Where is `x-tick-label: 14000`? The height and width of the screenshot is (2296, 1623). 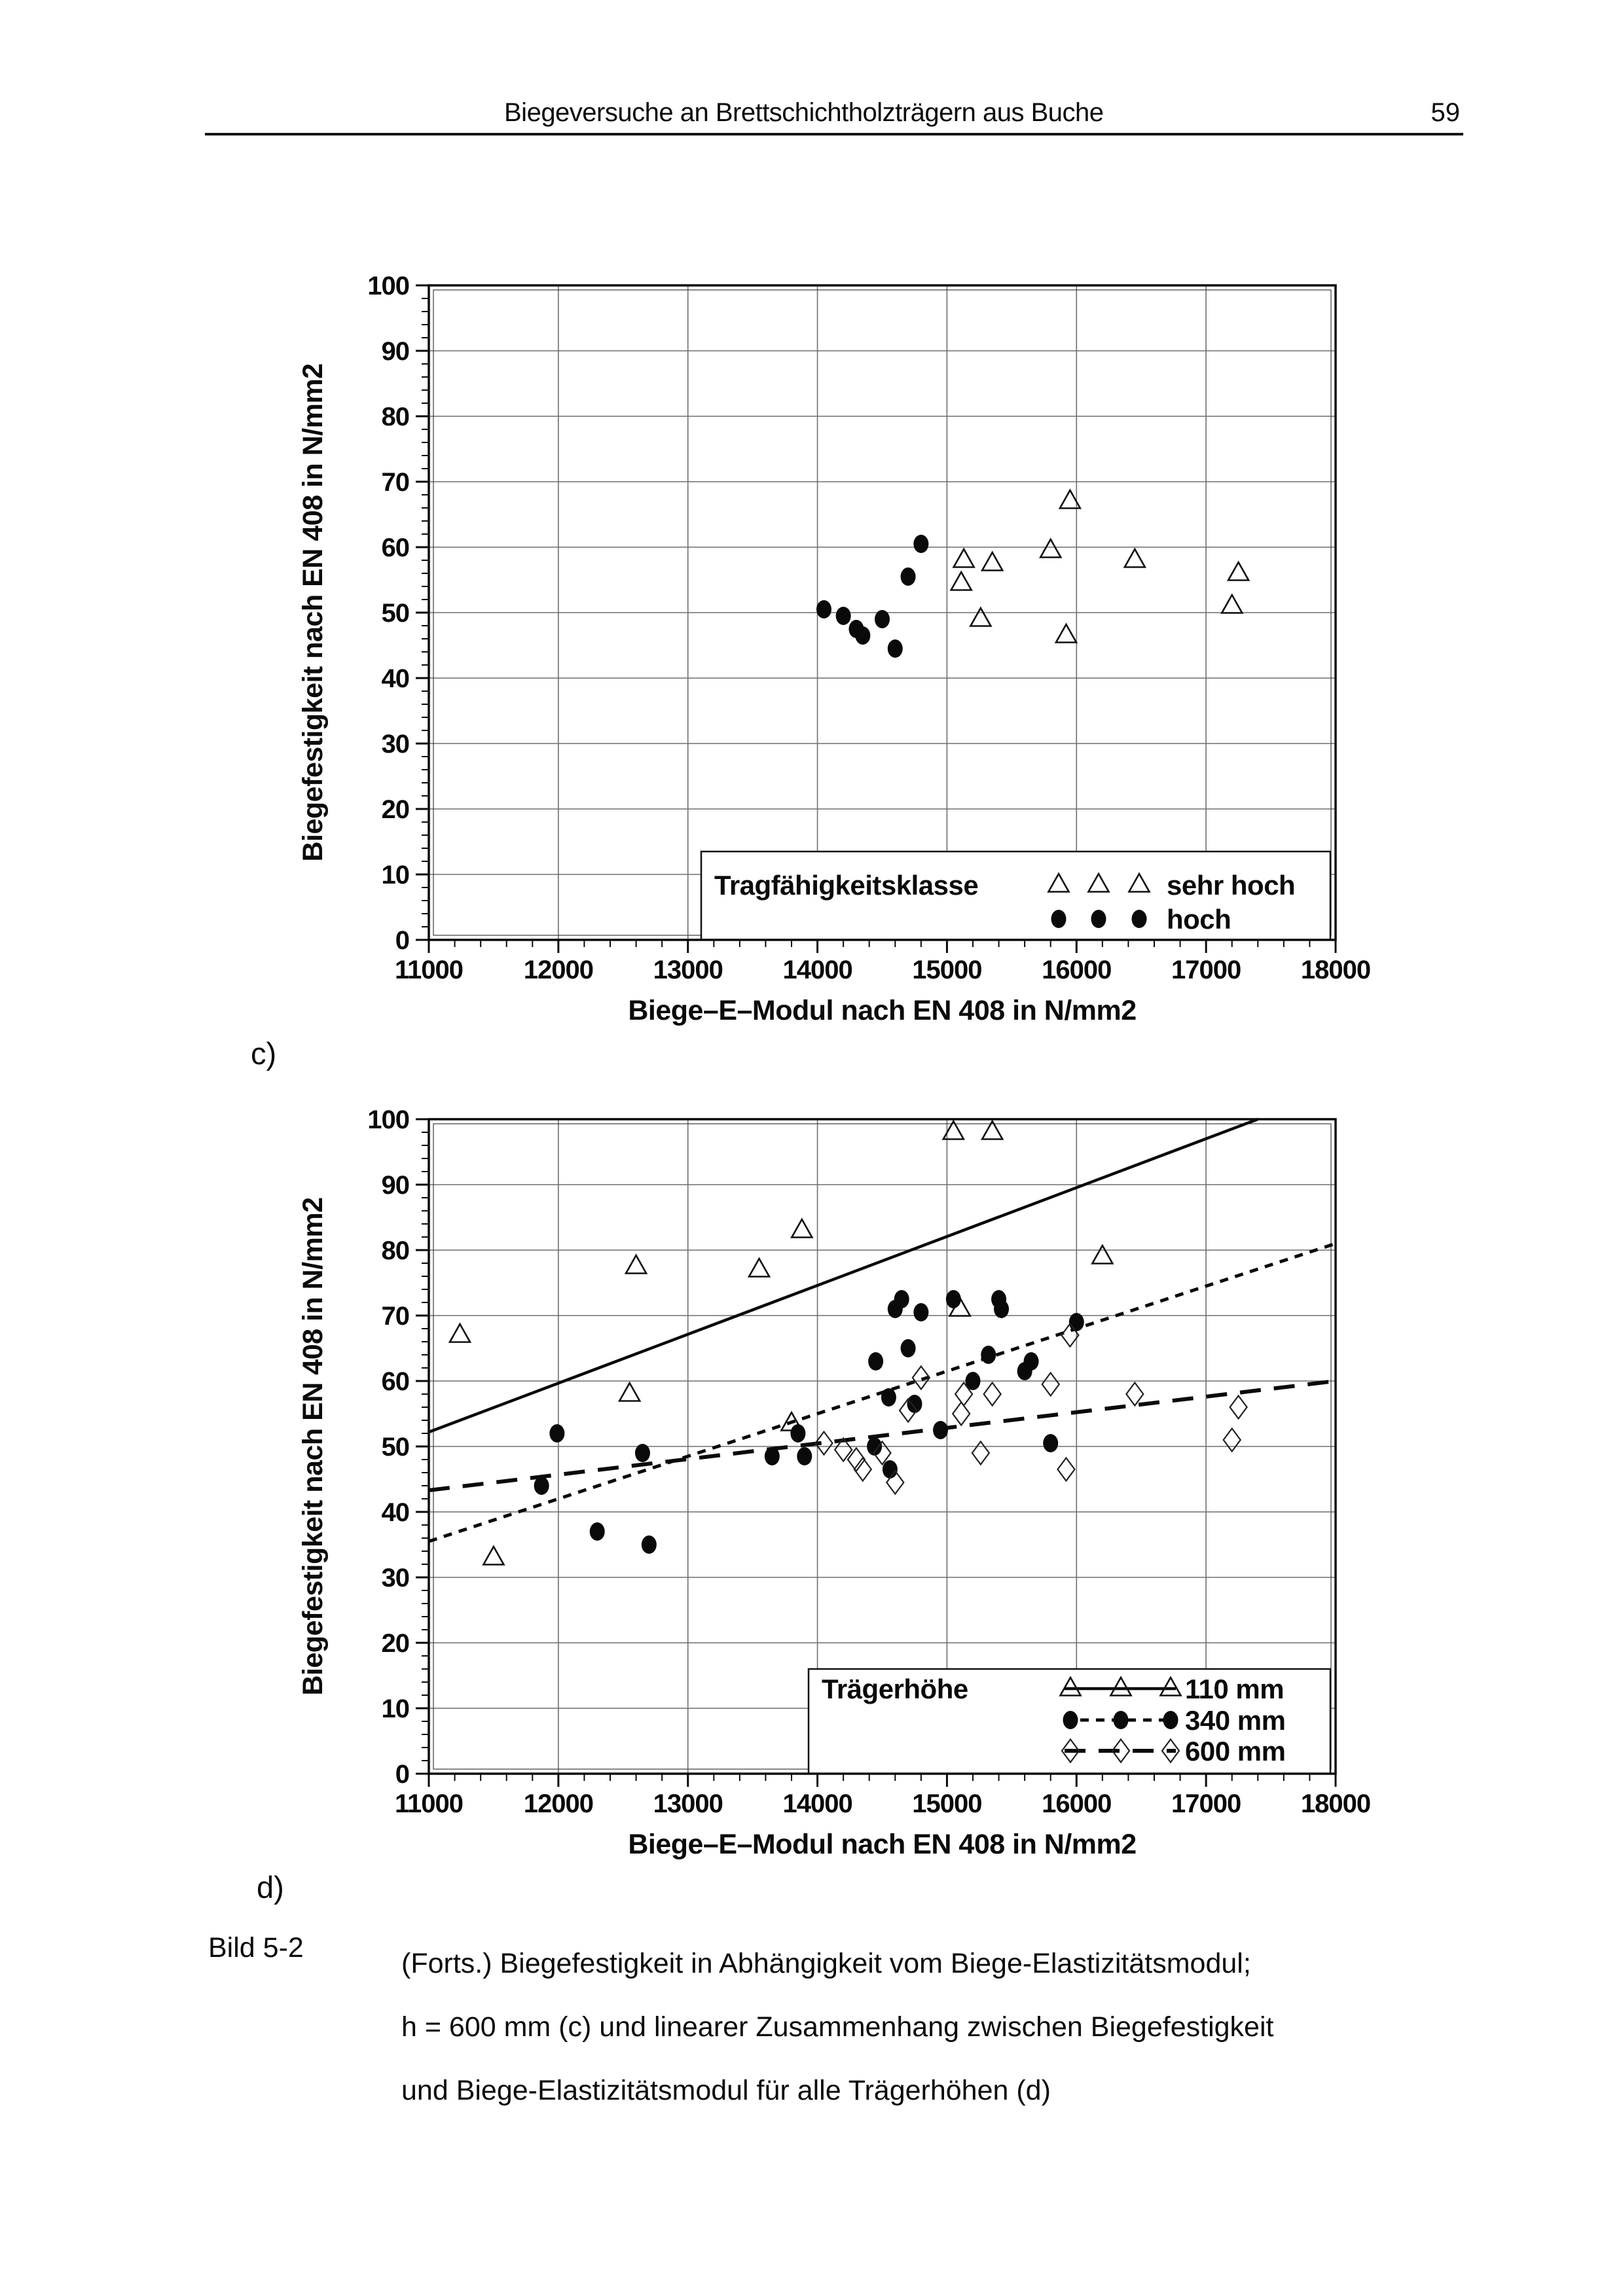
x-tick-label: 14000 is located at coordinates (817, 1803).